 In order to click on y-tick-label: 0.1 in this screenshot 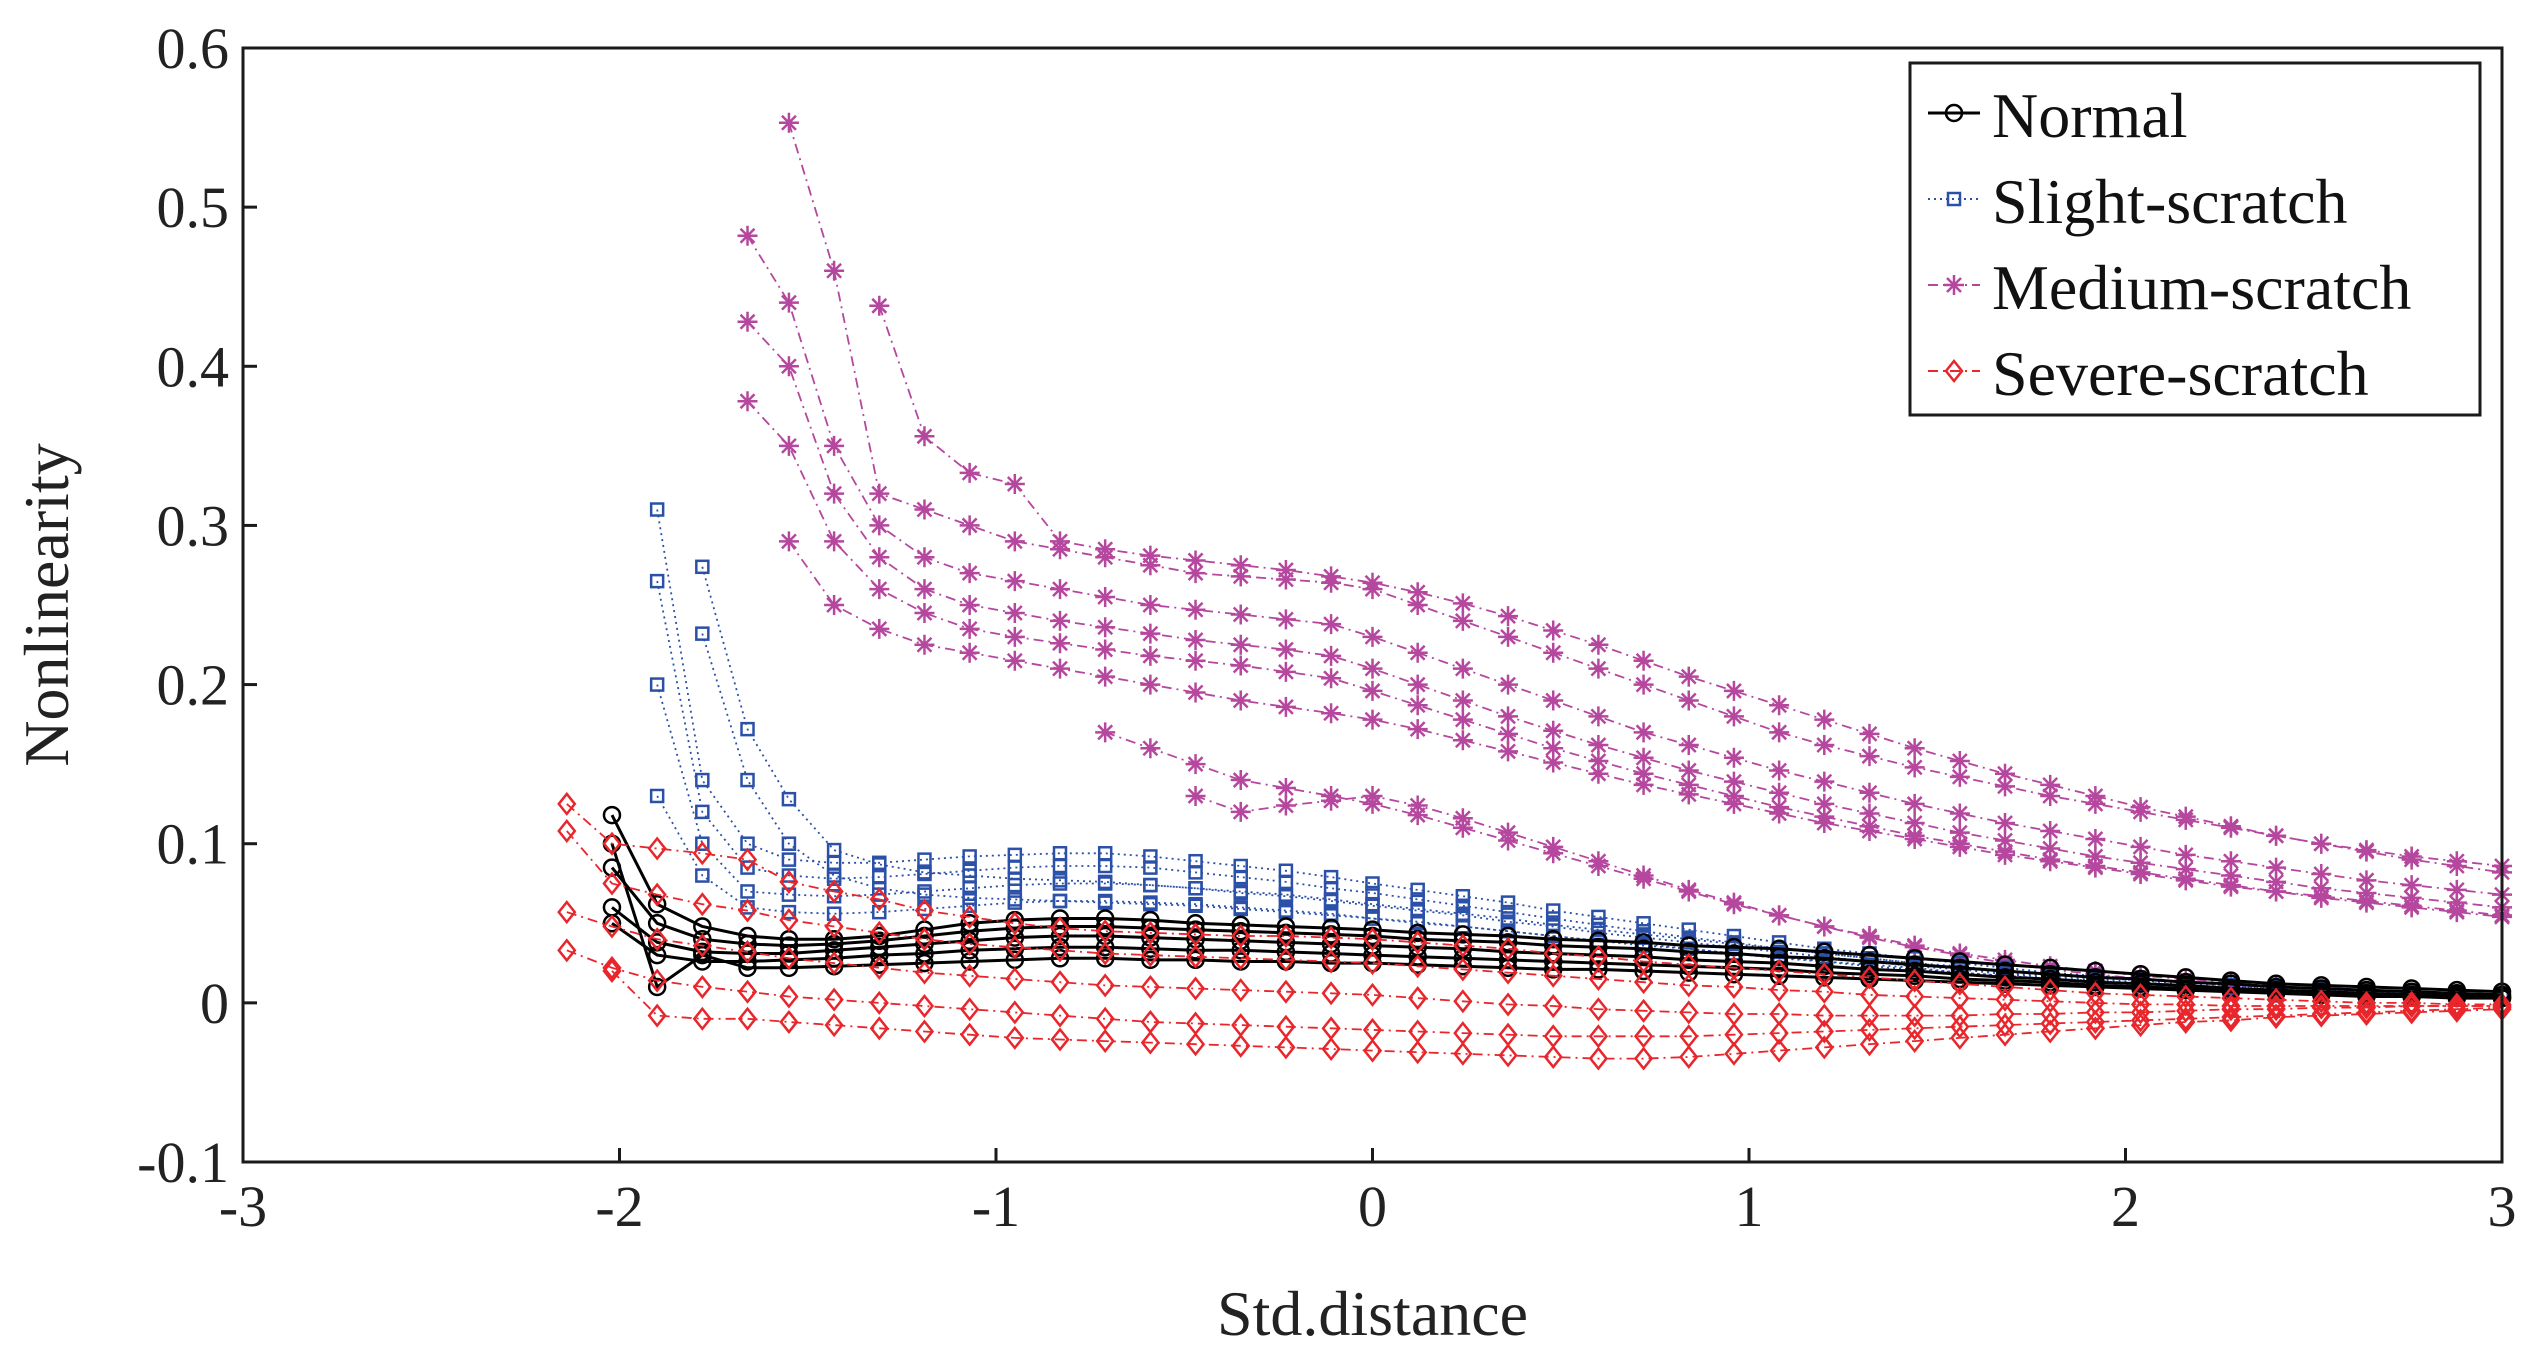, I will do `click(193, 844)`.